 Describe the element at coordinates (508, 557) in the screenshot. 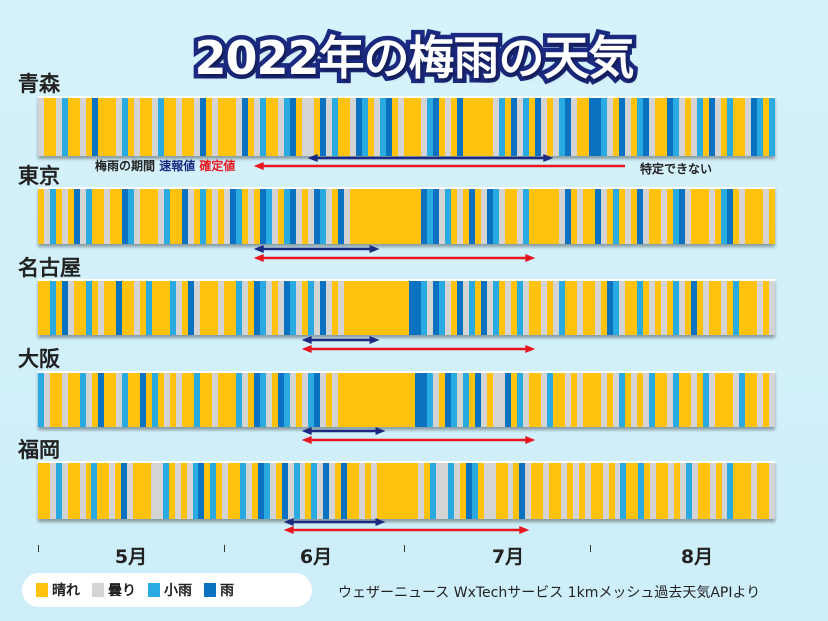

I see `month-label-july: 7月` at that location.